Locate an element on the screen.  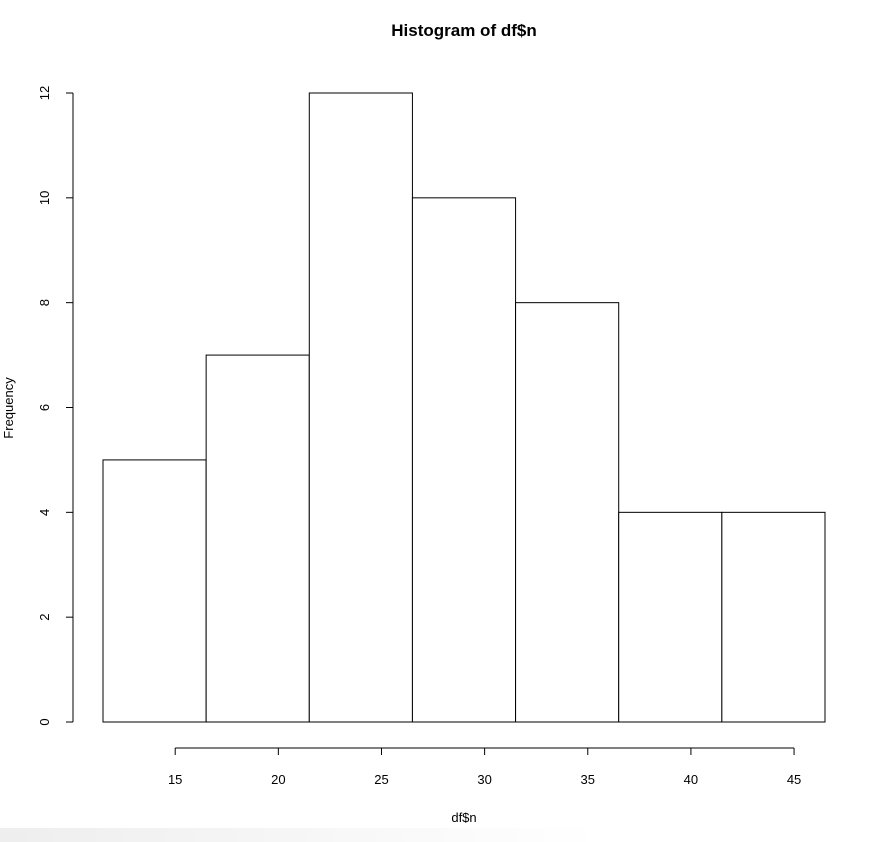
y-axis: 0 2 4 6 8 10 12 is located at coordinates (55, 406).